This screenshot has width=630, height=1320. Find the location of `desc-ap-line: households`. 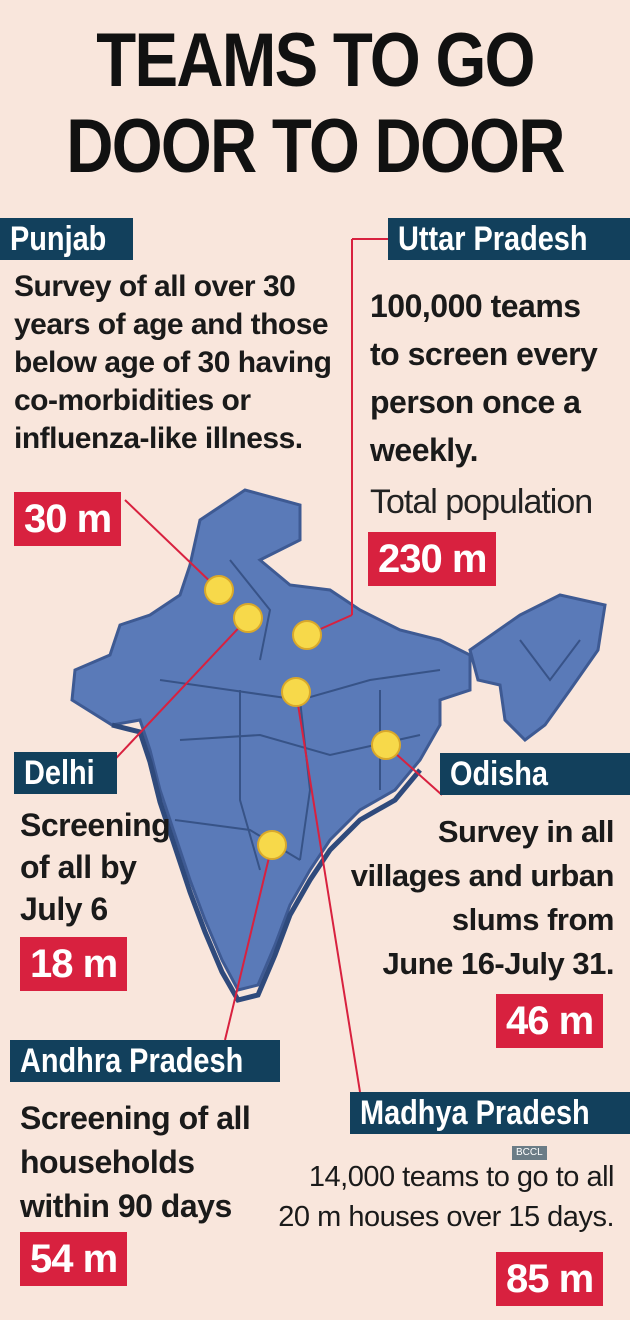

desc-ap-line: households is located at coordinates (107, 1162).